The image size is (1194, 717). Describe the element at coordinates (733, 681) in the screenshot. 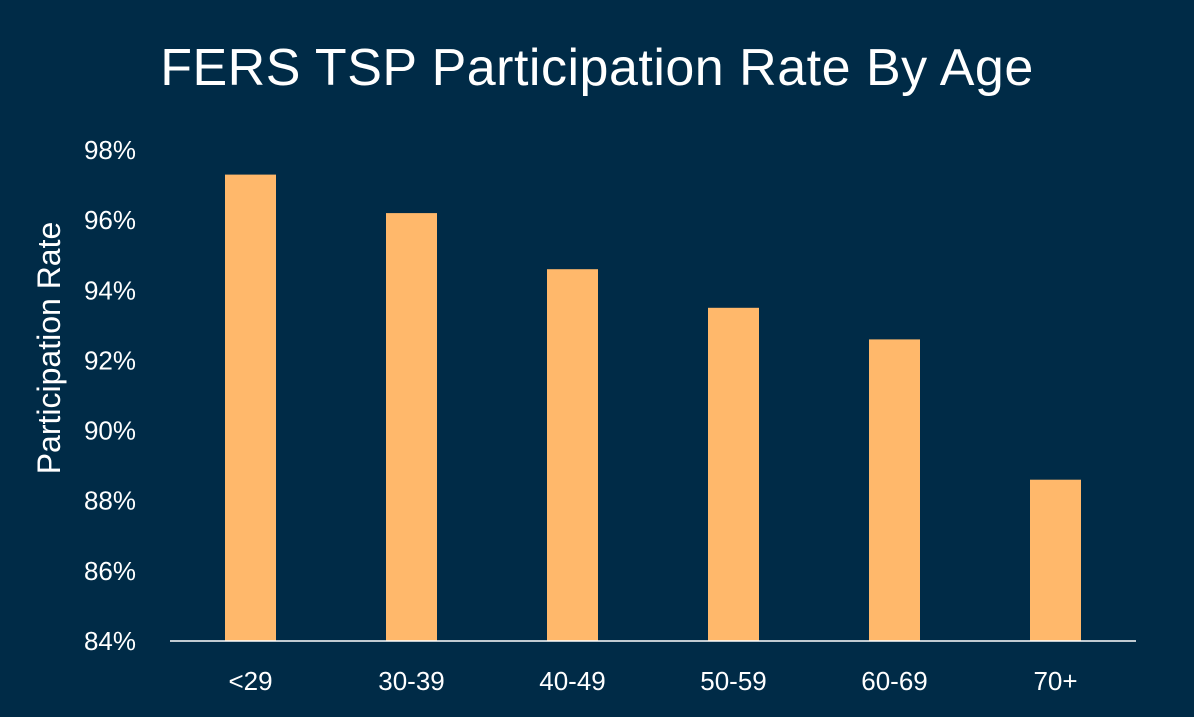

I see `x-tick-label: 50-59` at that location.